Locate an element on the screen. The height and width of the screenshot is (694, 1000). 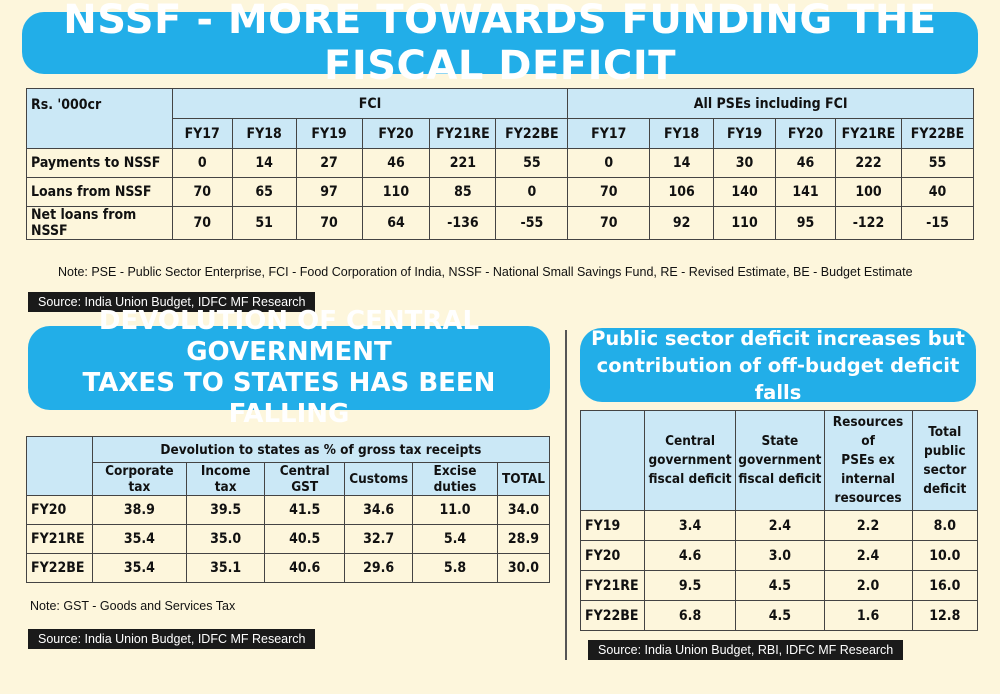
table-cell: 3.4 is located at coordinates (690, 525).